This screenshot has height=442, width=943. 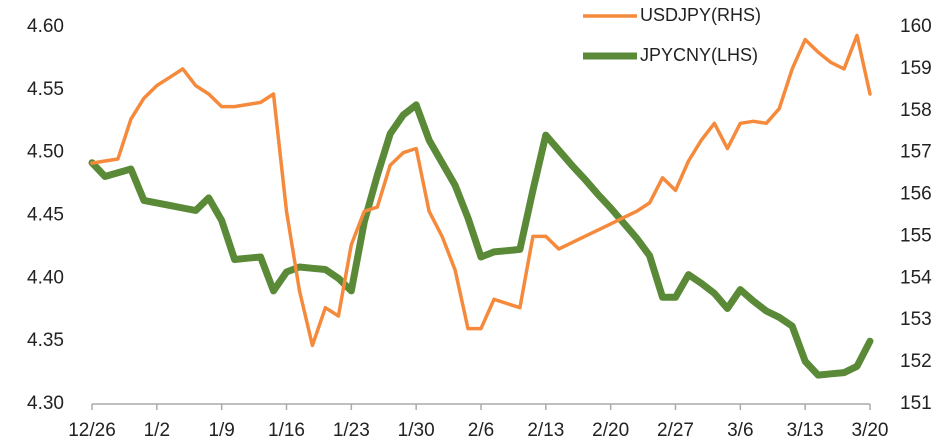 I want to click on x-tick-label: 2/20, so click(x=610, y=430).